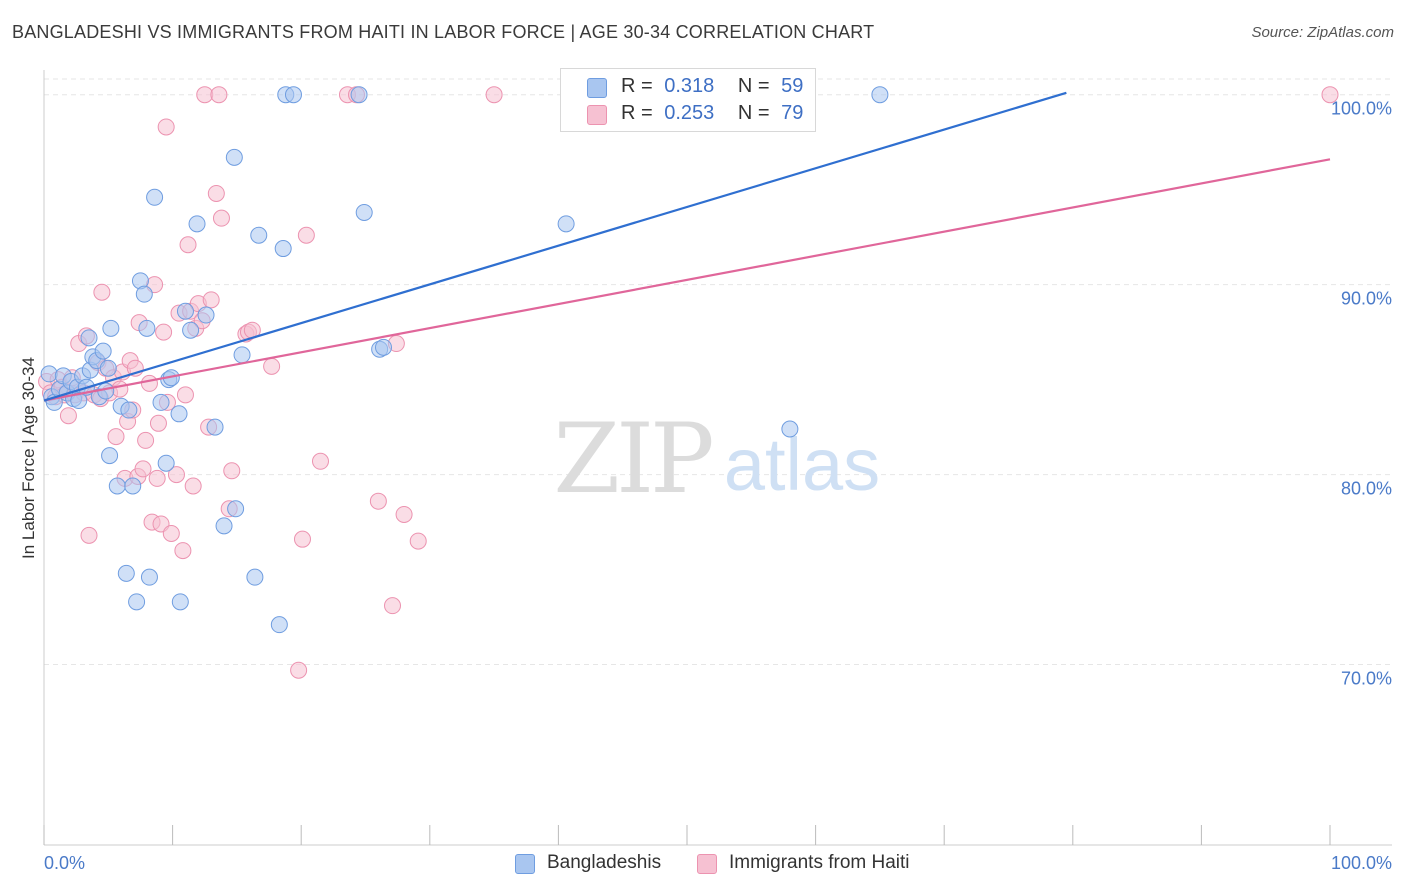  I want to click on bottom-legend-swatch-bangladeshis, so click(525, 864).